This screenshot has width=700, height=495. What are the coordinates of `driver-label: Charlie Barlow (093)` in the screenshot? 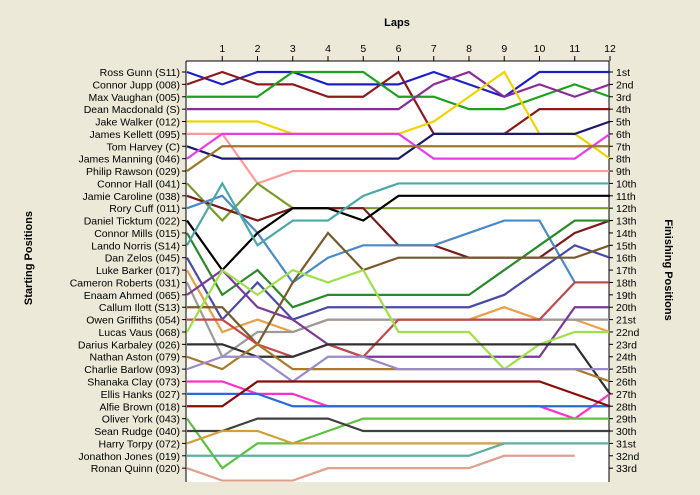 It's located at (132, 370).